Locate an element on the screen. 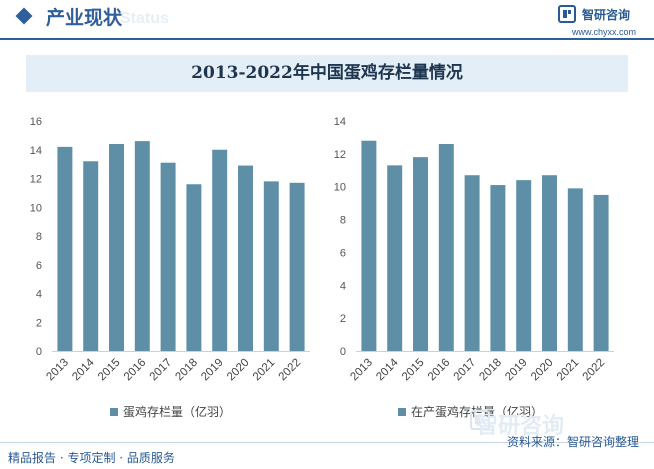  header-ghost-text: Status is located at coordinates (144, 18).